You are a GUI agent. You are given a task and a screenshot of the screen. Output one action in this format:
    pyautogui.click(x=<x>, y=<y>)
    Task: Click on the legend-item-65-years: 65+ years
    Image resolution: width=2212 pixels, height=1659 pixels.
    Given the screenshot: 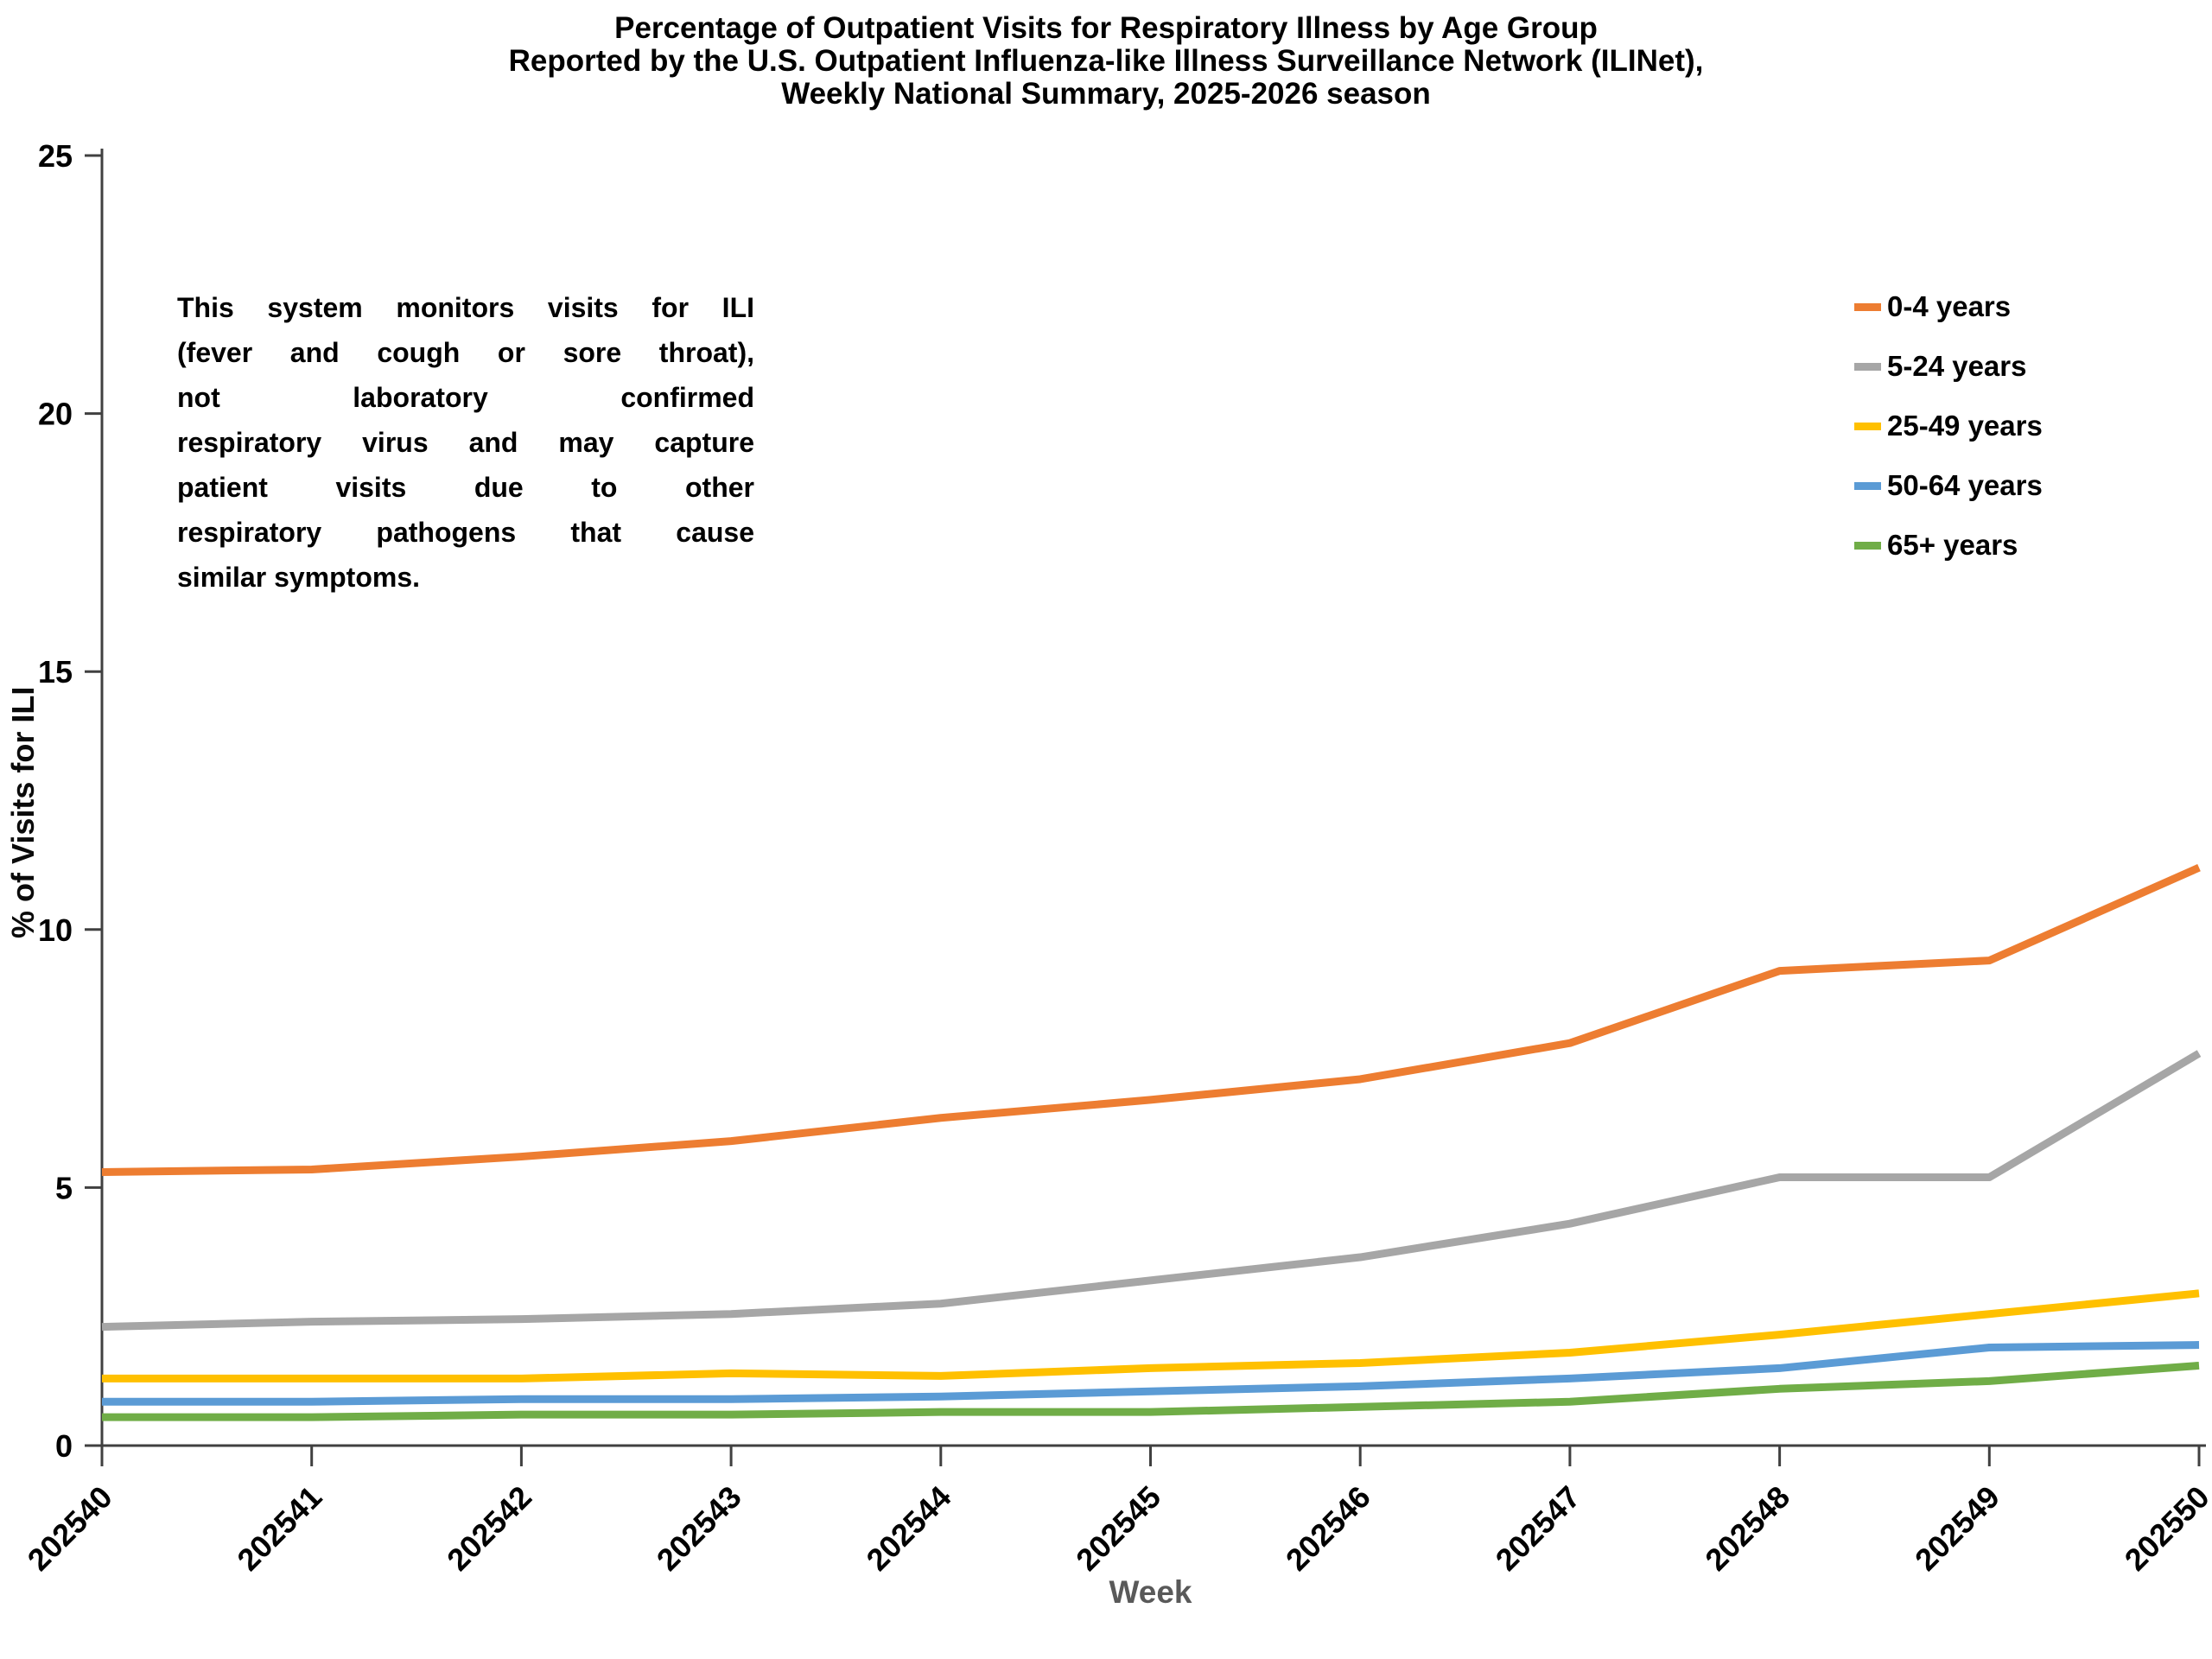 What is the action you would take?
    pyautogui.click(x=1936, y=545)
    